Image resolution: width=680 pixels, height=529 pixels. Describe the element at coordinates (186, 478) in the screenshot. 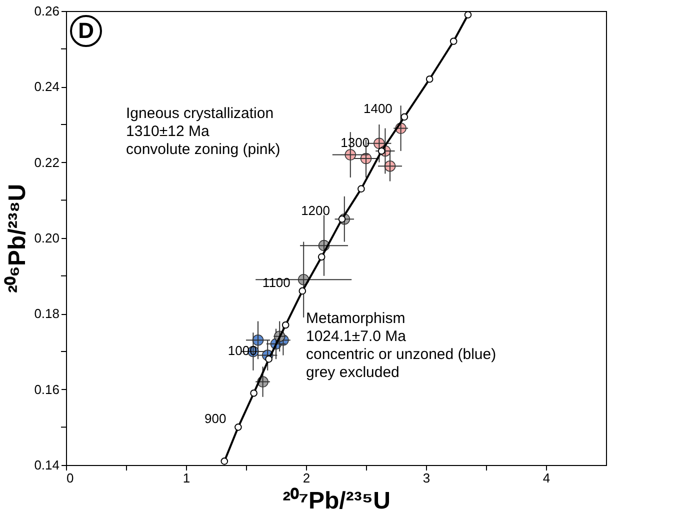

I see `x-tick-label: 1` at that location.